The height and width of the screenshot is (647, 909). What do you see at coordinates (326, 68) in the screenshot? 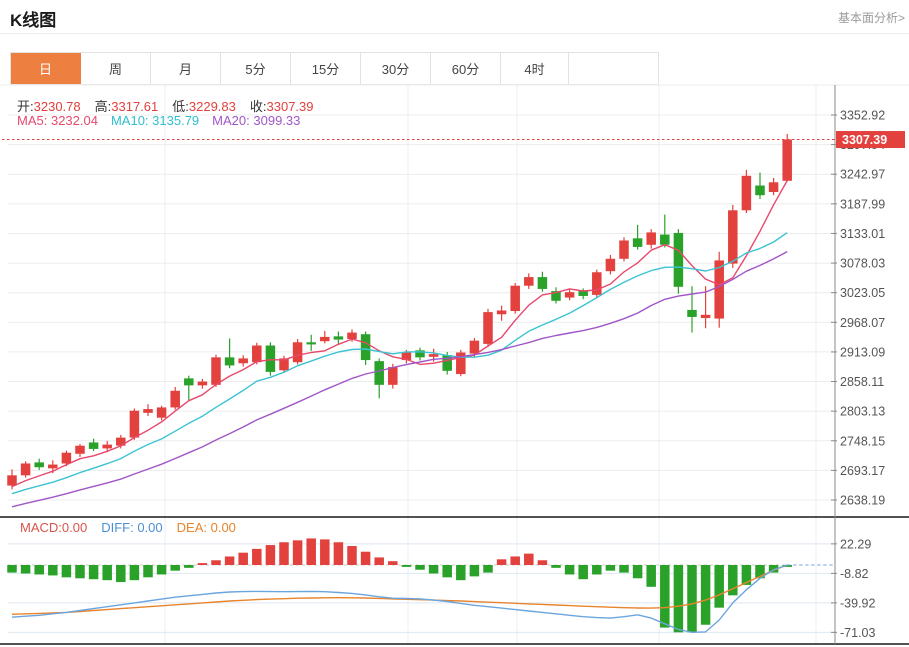
I see `tab-15分: 15分` at bounding box center [326, 68].